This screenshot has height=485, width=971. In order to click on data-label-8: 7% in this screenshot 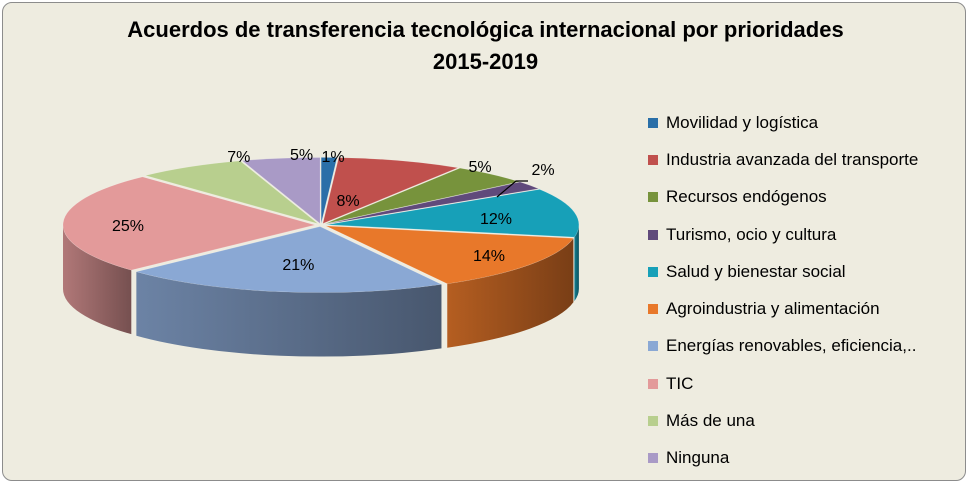, I will do `click(238, 157)`.